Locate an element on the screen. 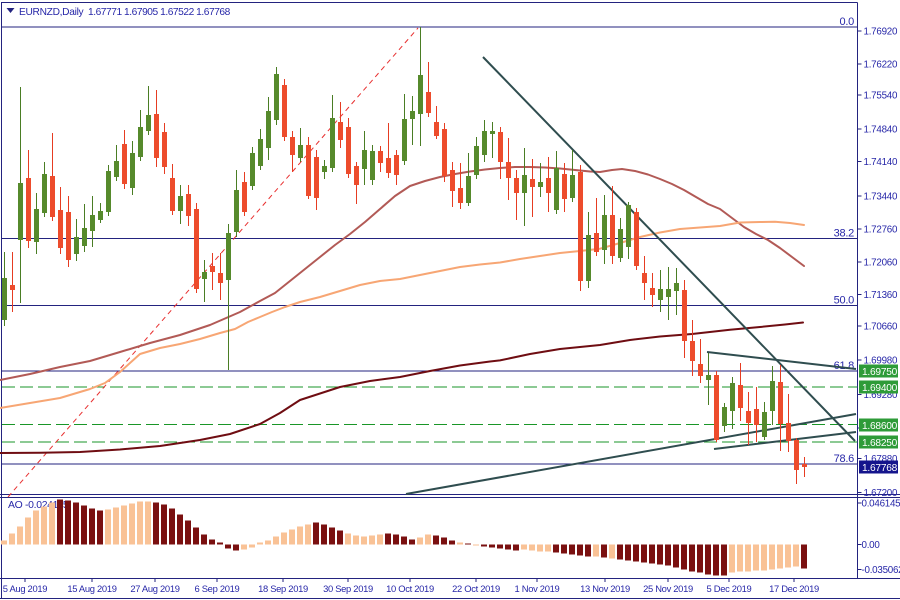 This screenshot has height=600, width=900. svg-text: 1.69980 is located at coordinates (881, 361).